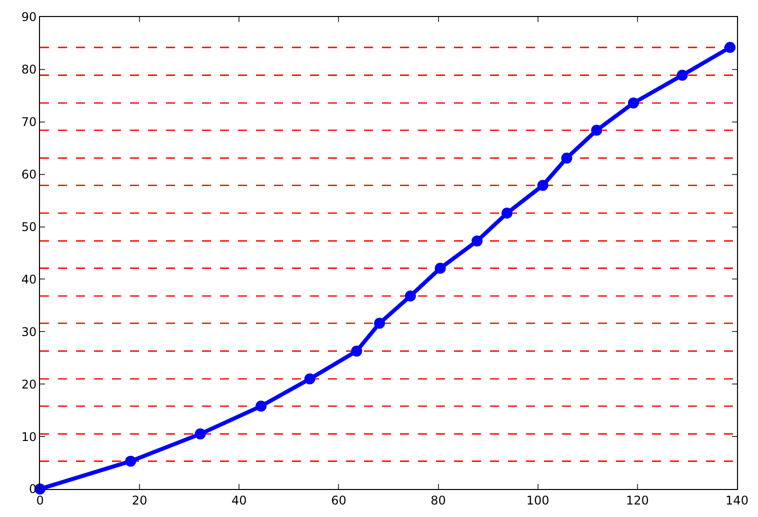 The width and height of the screenshot is (758, 517). I want to click on y-tick-label: 50, so click(29, 227).